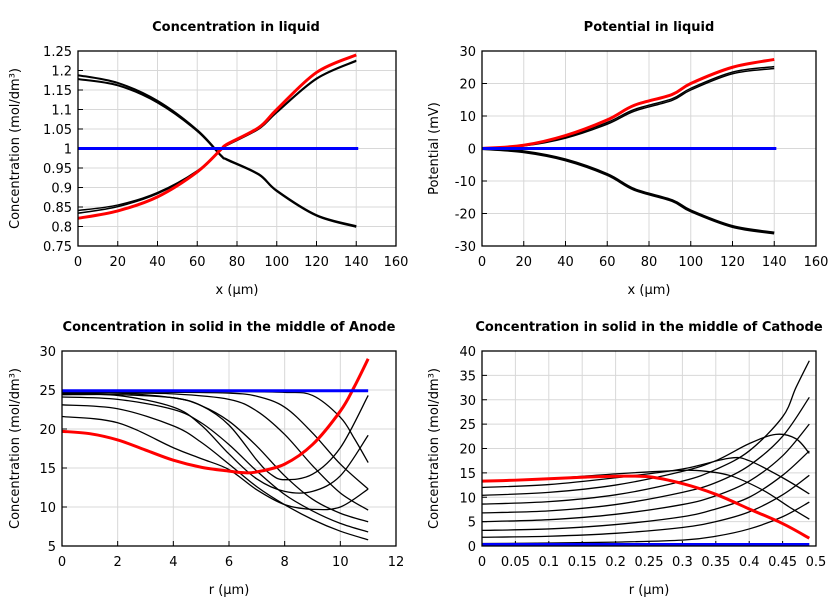 Image resolution: width=840 pixels, height=600 pixels. I want to click on y-tick-label: 40, so click(467, 352).